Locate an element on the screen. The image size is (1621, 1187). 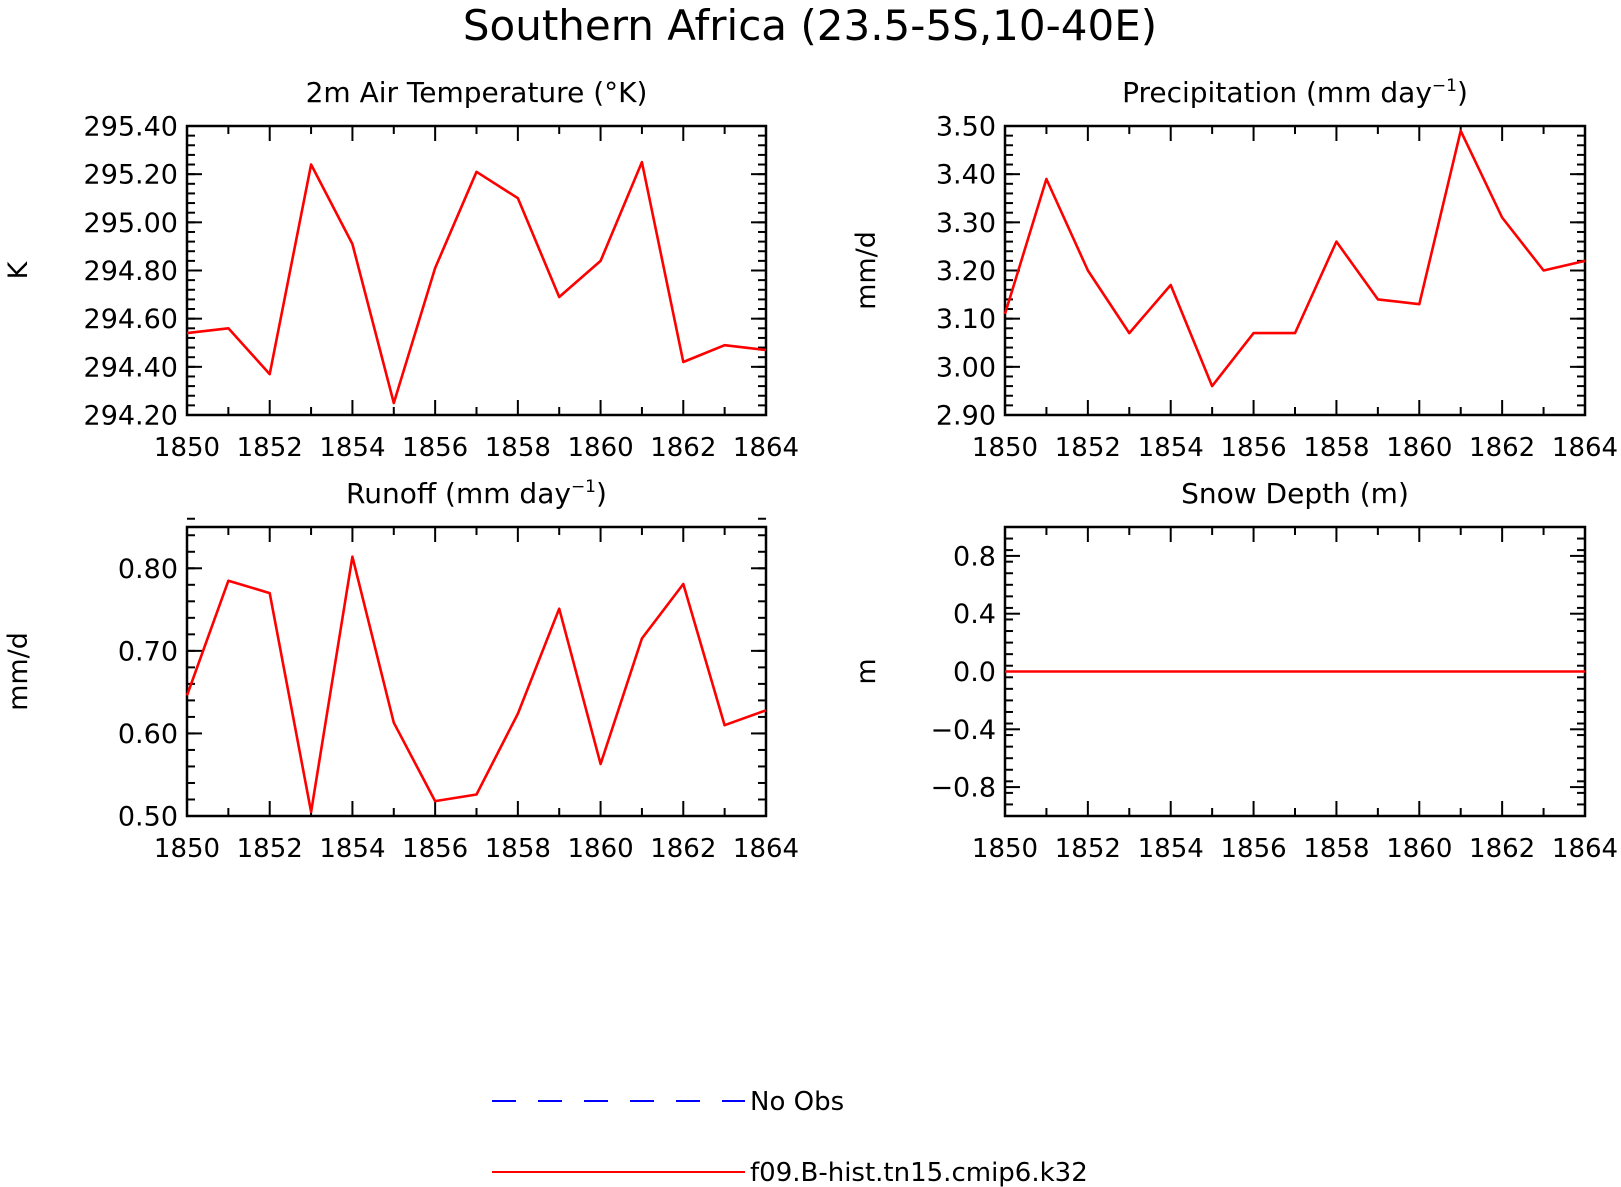
y-tick-label: 3.00 is located at coordinates (966, 367).